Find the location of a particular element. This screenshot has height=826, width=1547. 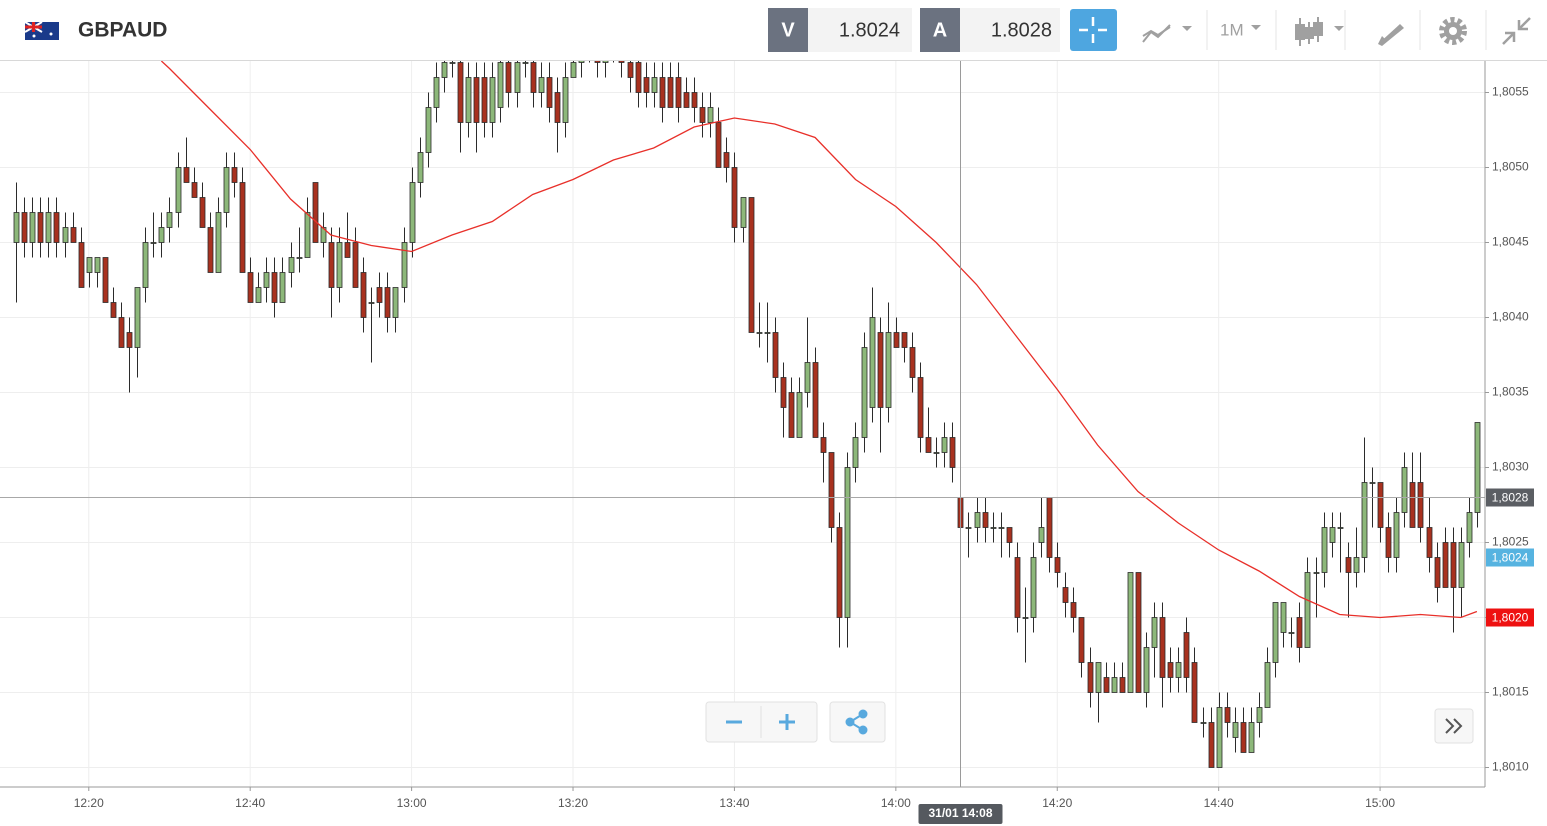

x-tick-label: 13:20 is located at coordinates (573, 803).